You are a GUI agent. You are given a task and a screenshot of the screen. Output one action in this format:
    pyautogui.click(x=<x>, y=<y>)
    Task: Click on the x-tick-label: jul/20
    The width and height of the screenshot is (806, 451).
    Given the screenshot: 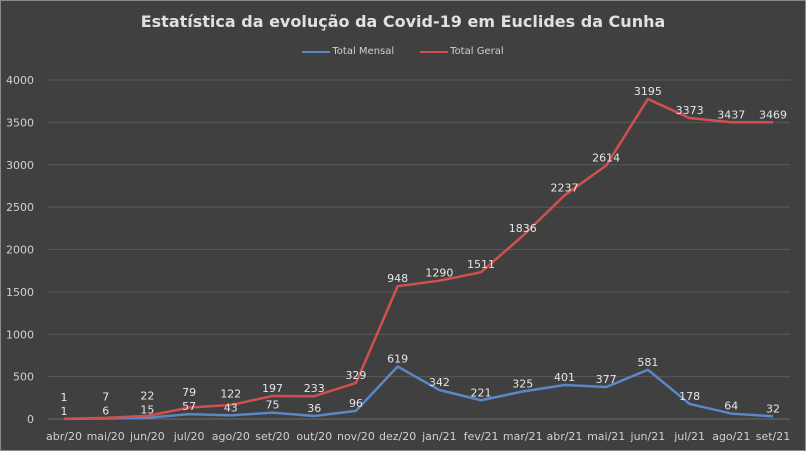 What is the action you would take?
    pyautogui.click(x=189, y=436)
    